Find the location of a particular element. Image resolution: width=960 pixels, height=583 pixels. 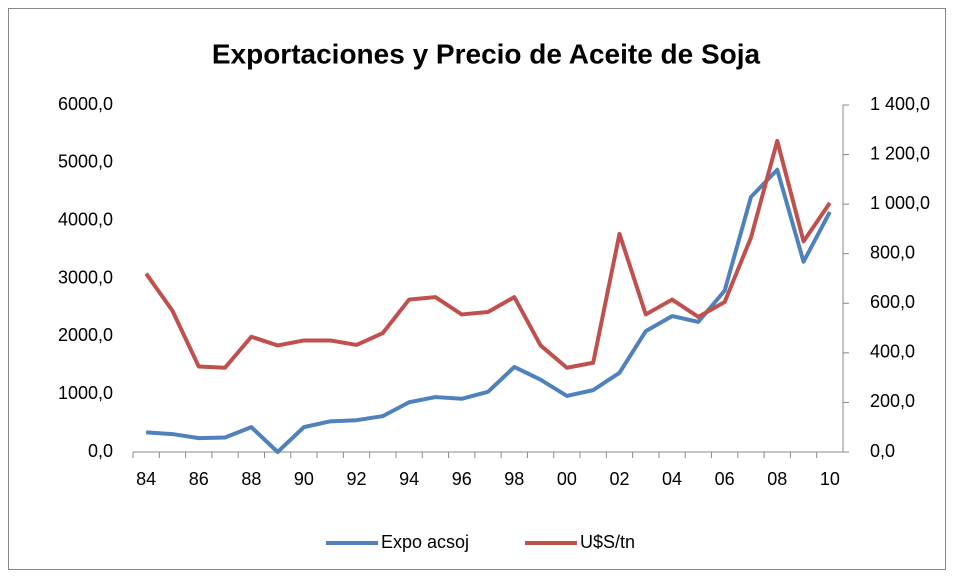

y2-tick-label: 200,0 is located at coordinates (892, 401).